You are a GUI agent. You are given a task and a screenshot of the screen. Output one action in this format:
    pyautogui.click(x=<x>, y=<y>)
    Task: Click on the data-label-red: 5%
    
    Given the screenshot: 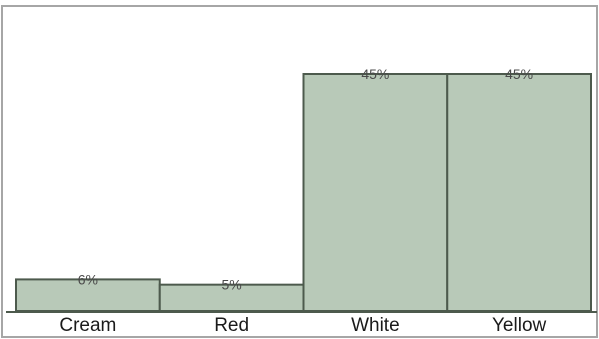 What is the action you would take?
    pyautogui.click(x=232, y=285)
    